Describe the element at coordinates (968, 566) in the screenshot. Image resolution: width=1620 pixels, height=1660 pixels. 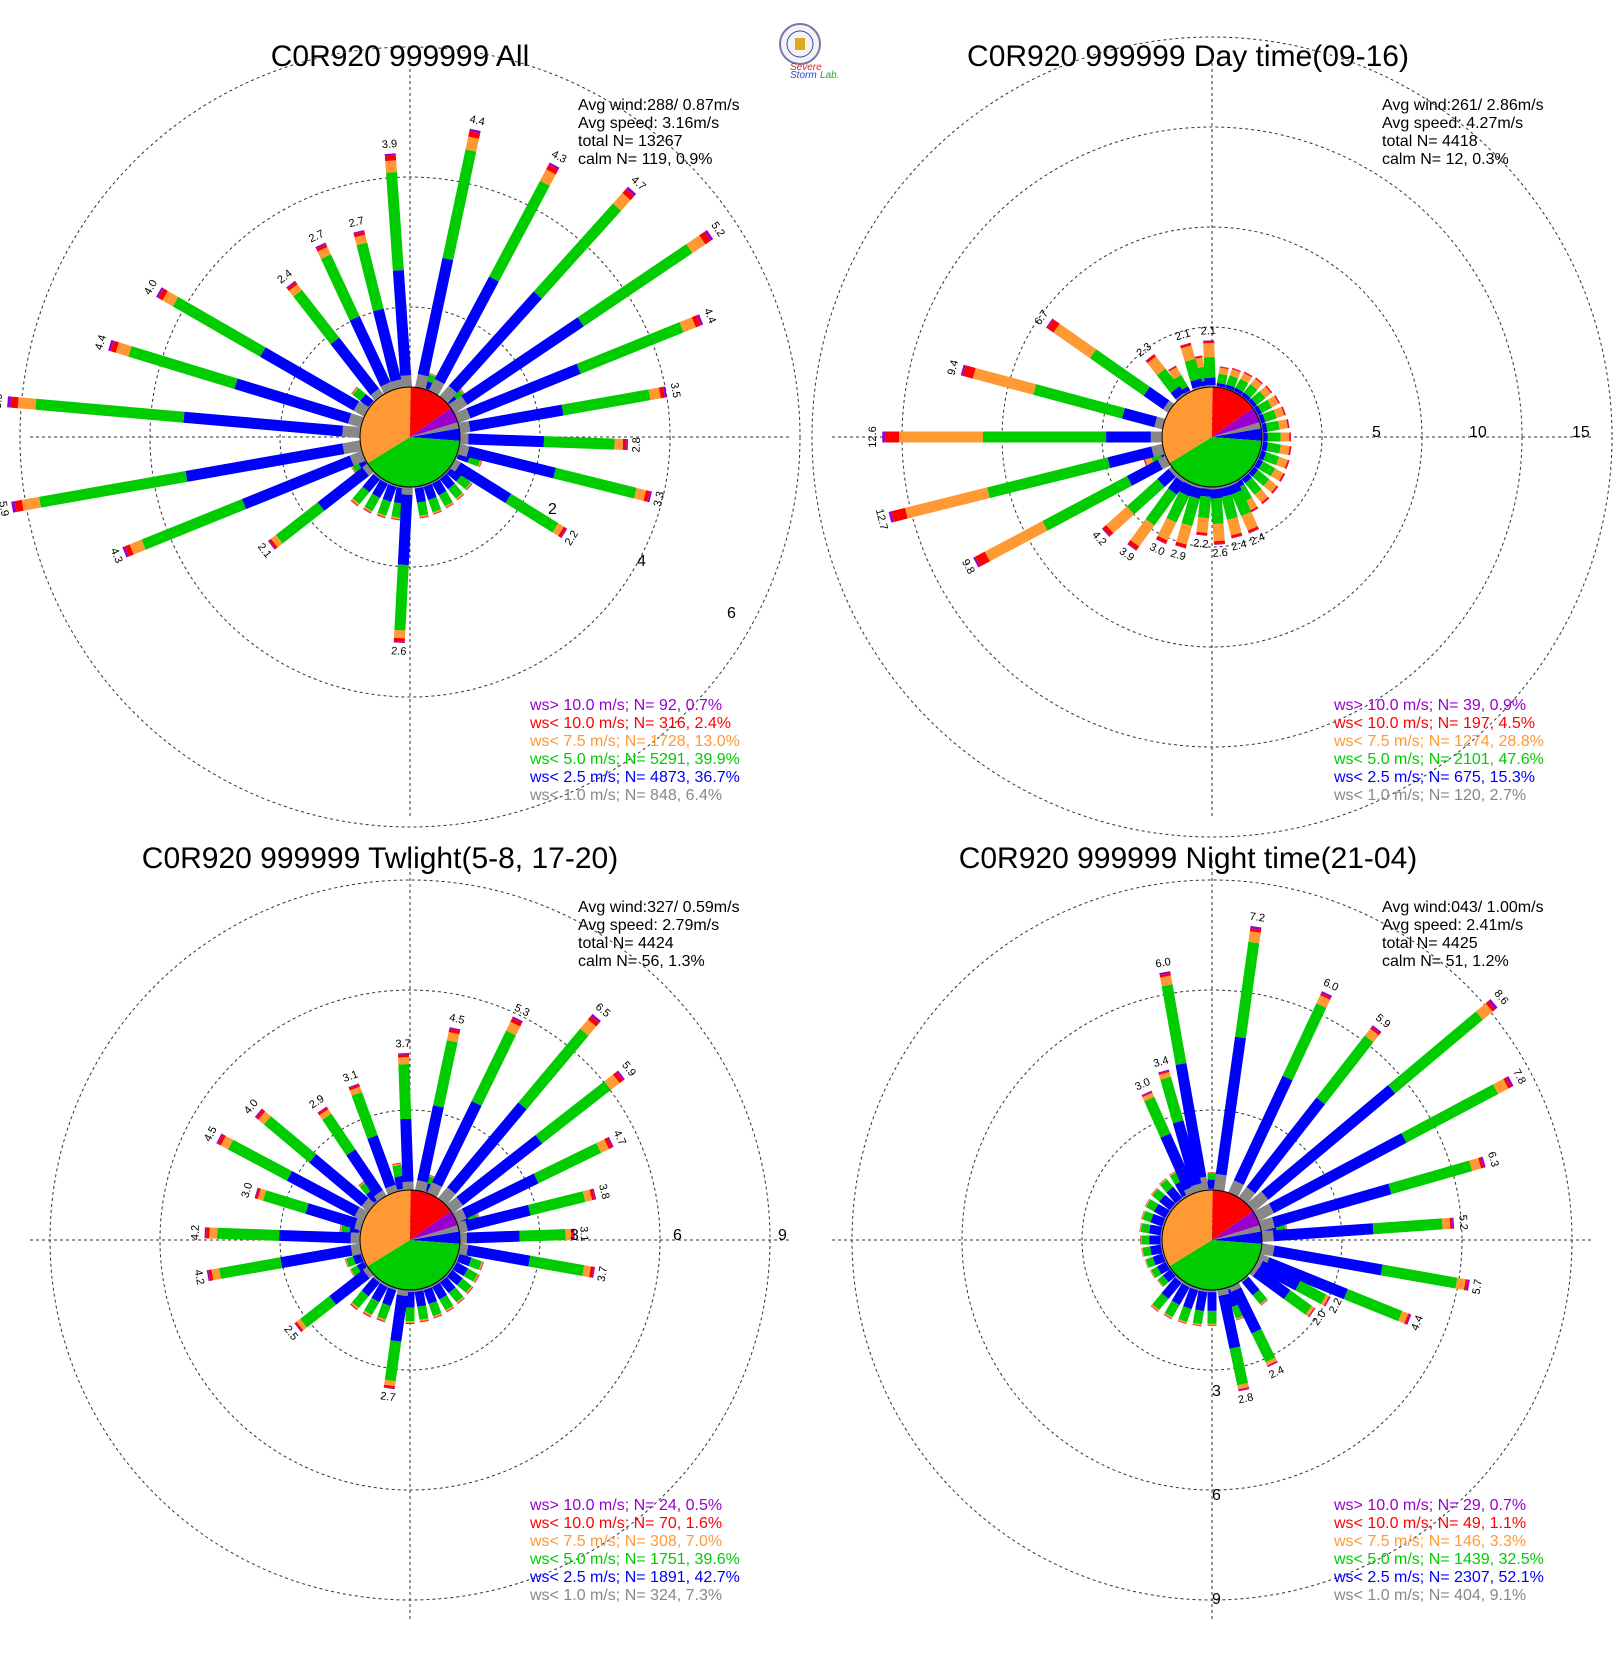
I see `bar-value-label: 9.8` at that location.